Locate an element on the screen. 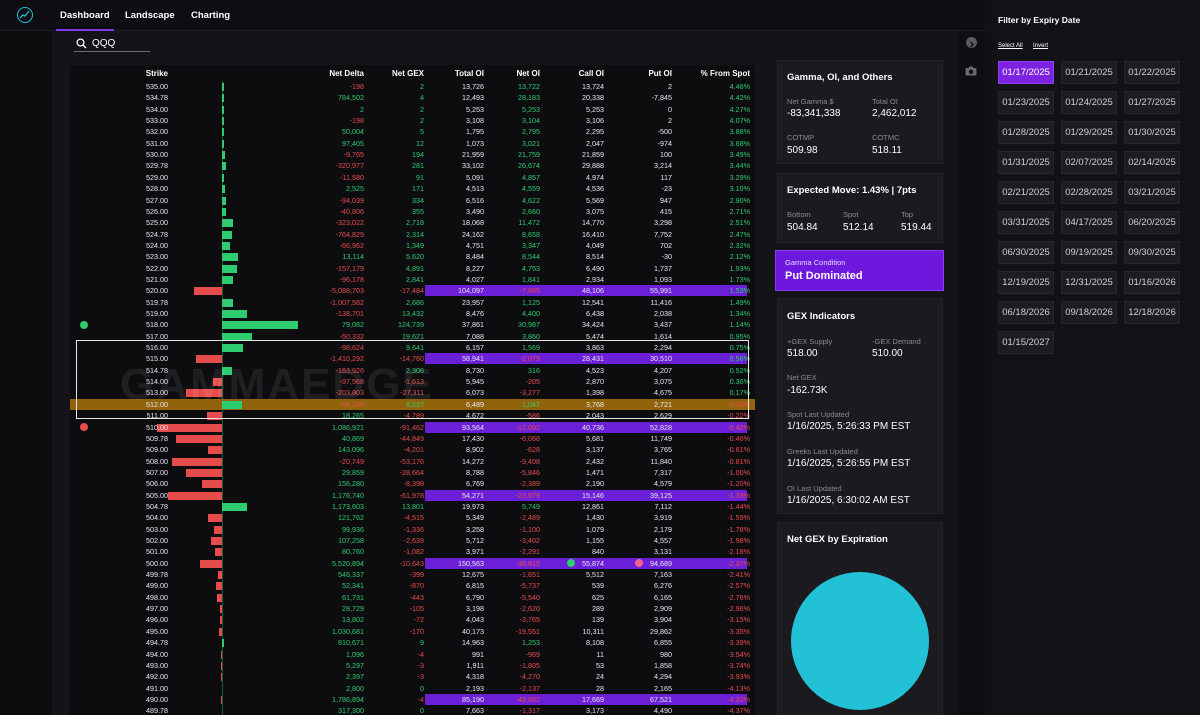 The height and width of the screenshot is (715, 1200). table-row: 494.00 1,096 -4 991 -969 11 980 -3.54% is located at coordinates (412, 654).